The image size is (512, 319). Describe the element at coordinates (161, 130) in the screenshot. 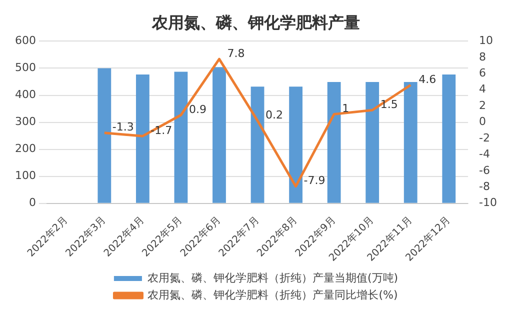

I see `data-label: -1.7` at that location.